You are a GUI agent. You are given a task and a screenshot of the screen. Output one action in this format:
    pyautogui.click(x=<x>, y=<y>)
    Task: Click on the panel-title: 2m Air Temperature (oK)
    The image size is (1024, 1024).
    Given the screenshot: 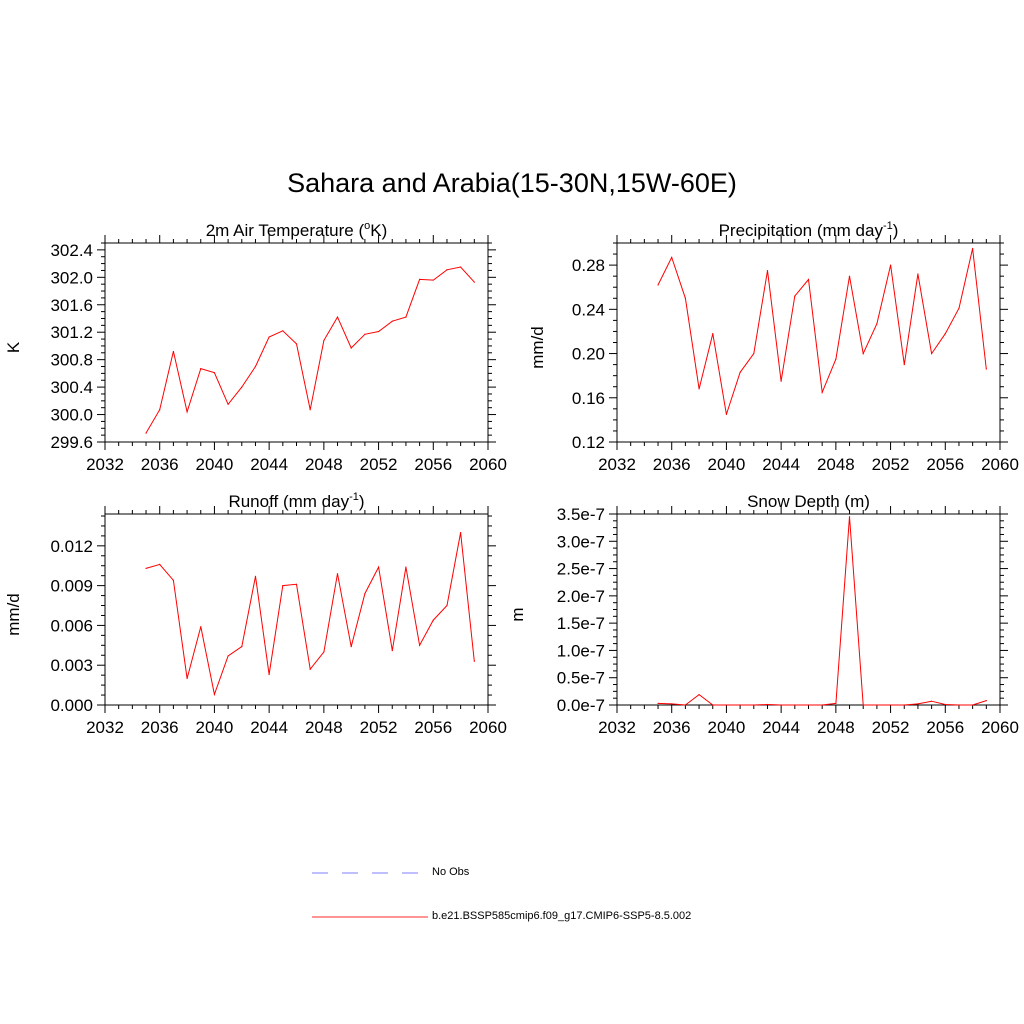 What is the action you would take?
    pyautogui.click(x=297, y=230)
    